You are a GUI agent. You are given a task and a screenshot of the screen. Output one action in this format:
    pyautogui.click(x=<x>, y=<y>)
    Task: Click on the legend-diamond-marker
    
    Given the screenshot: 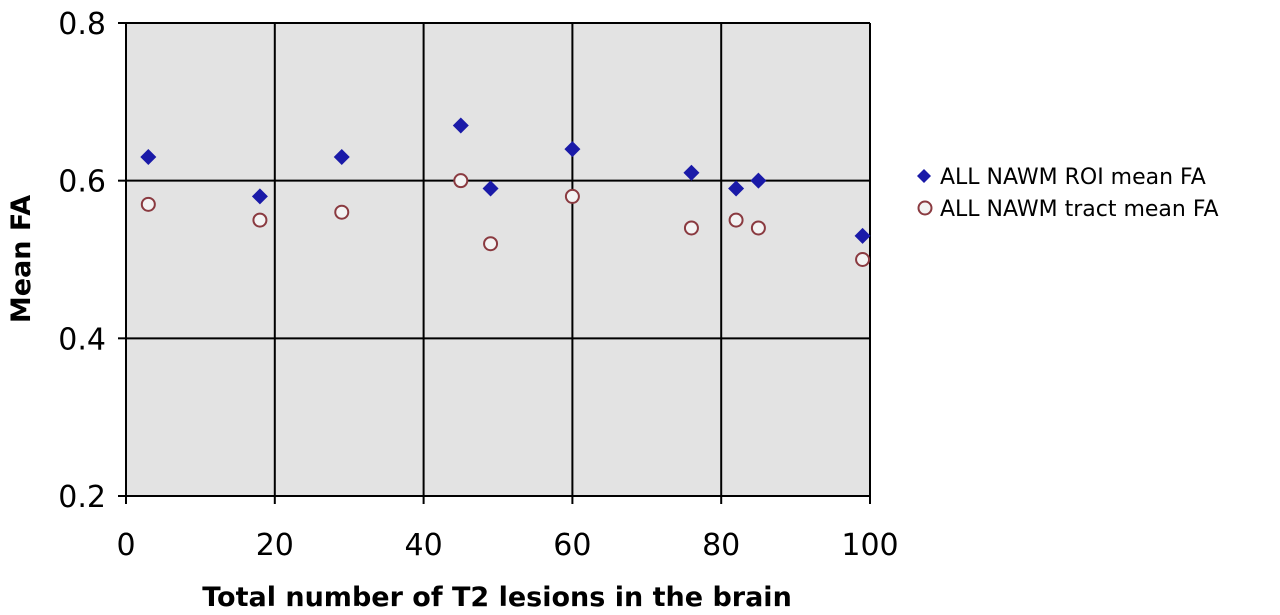 What is the action you would take?
    pyautogui.click(x=924, y=176)
    